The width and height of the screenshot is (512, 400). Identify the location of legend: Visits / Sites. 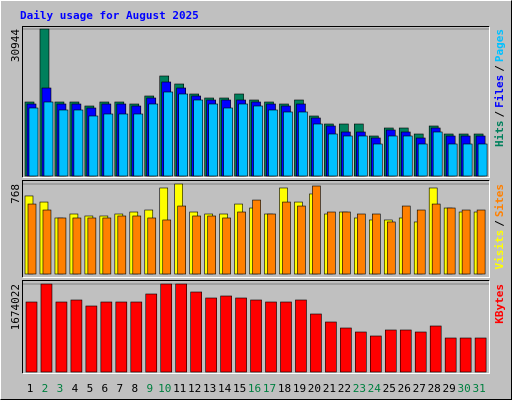
(499, 227).